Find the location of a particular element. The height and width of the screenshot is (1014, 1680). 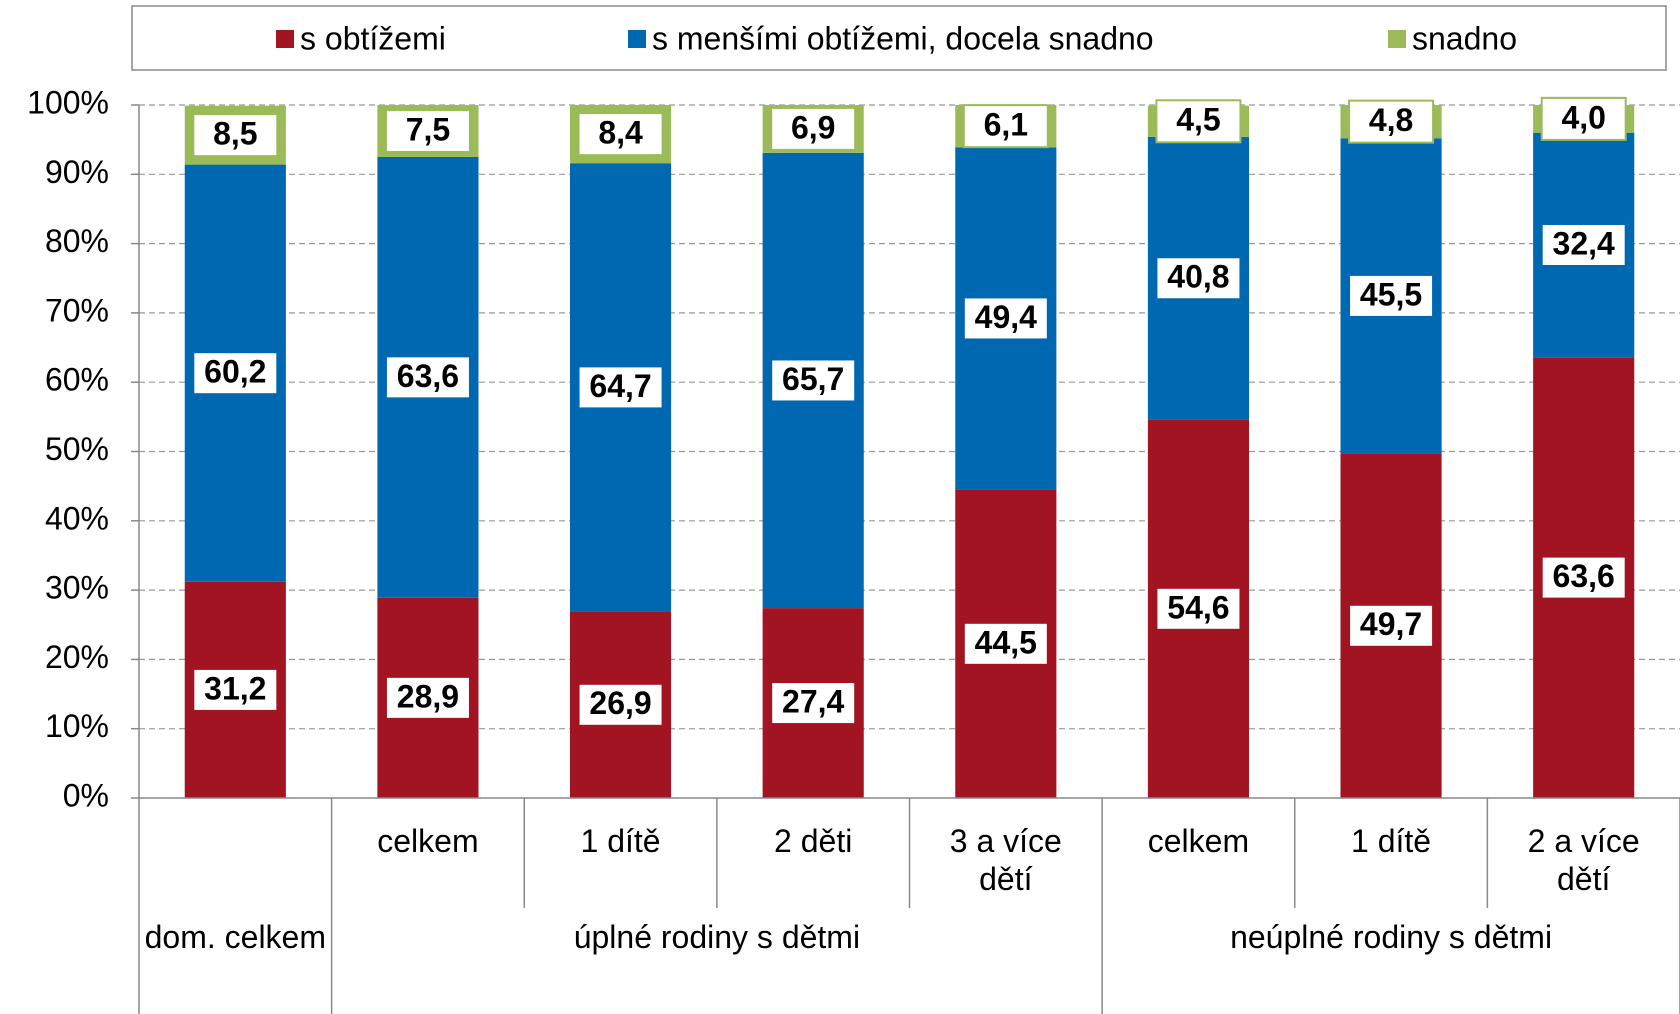

data-label: 49,7 is located at coordinates (1391, 624).